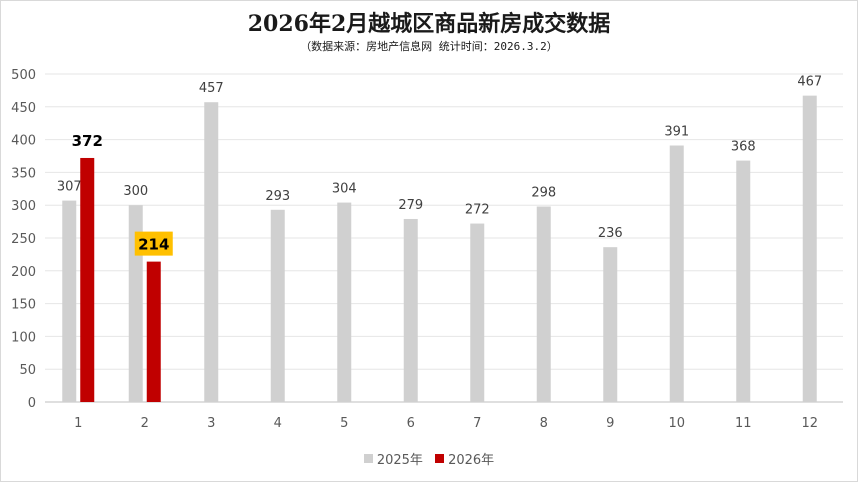 The image size is (858, 482). Describe the element at coordinates (743, 147) in the screenshot. I see `data-label-2025: 368` at that location.